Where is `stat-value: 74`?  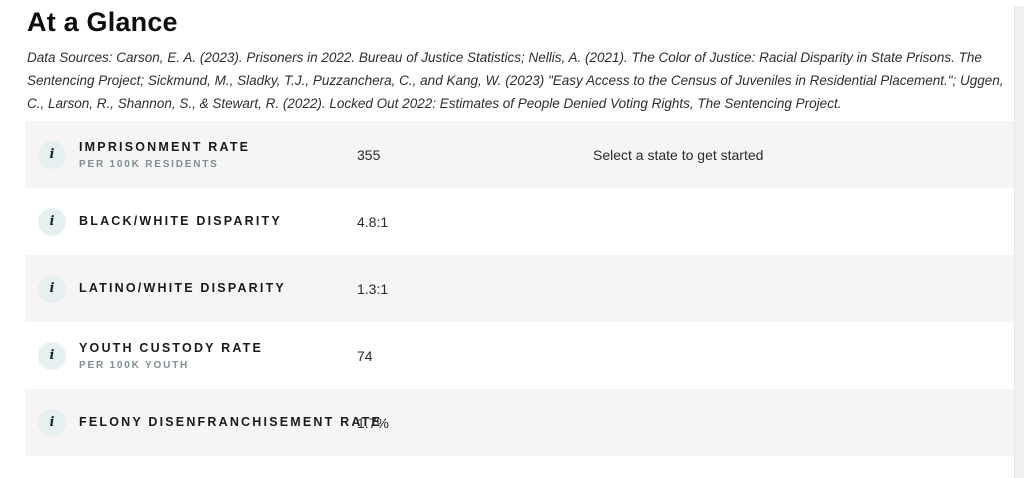 stat-value: 74 is located at coordinates (365, 355).